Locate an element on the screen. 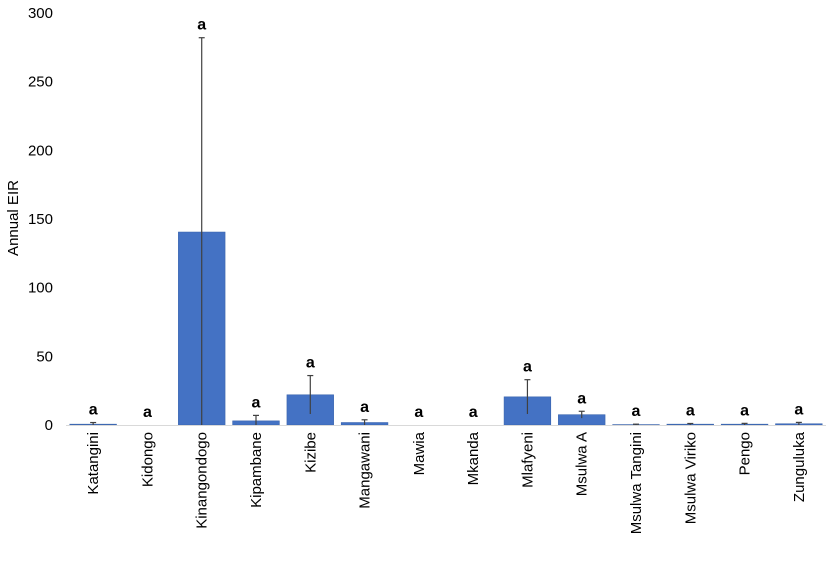 This screenshot has height=561, width=829. x-tick-label: Mawia is located at coordinates (419, 453).